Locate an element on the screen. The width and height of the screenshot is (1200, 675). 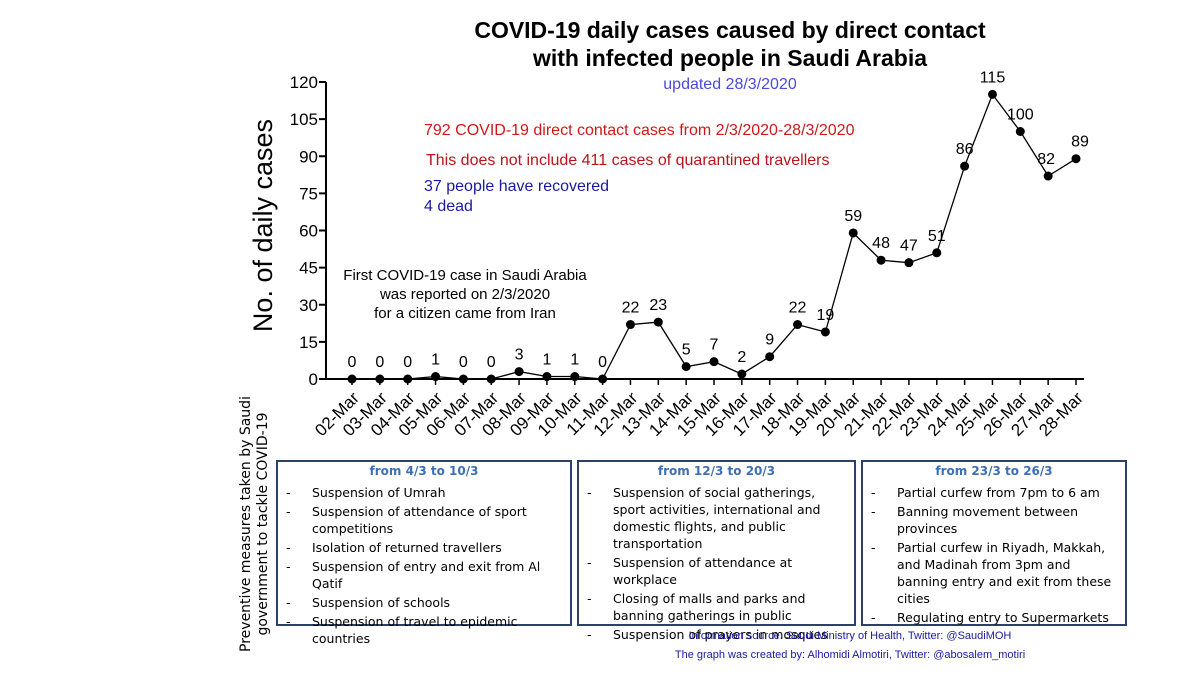
data-label: 19 is located at coordinates (825, 315).